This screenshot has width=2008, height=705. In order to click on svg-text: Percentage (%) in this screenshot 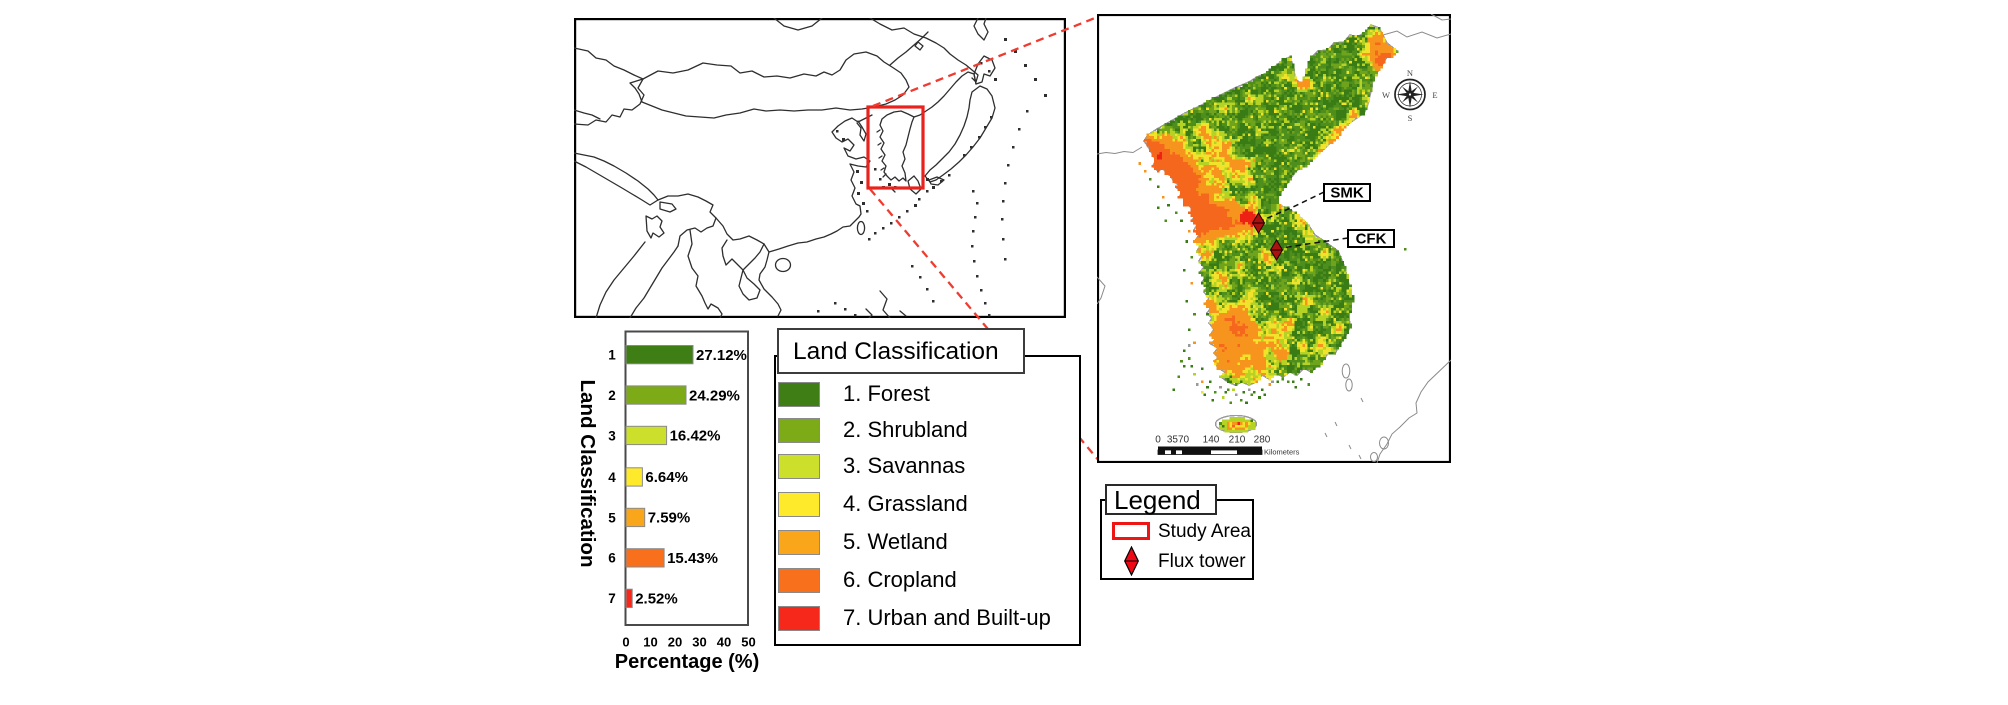, I will do `click(687, 662)`.